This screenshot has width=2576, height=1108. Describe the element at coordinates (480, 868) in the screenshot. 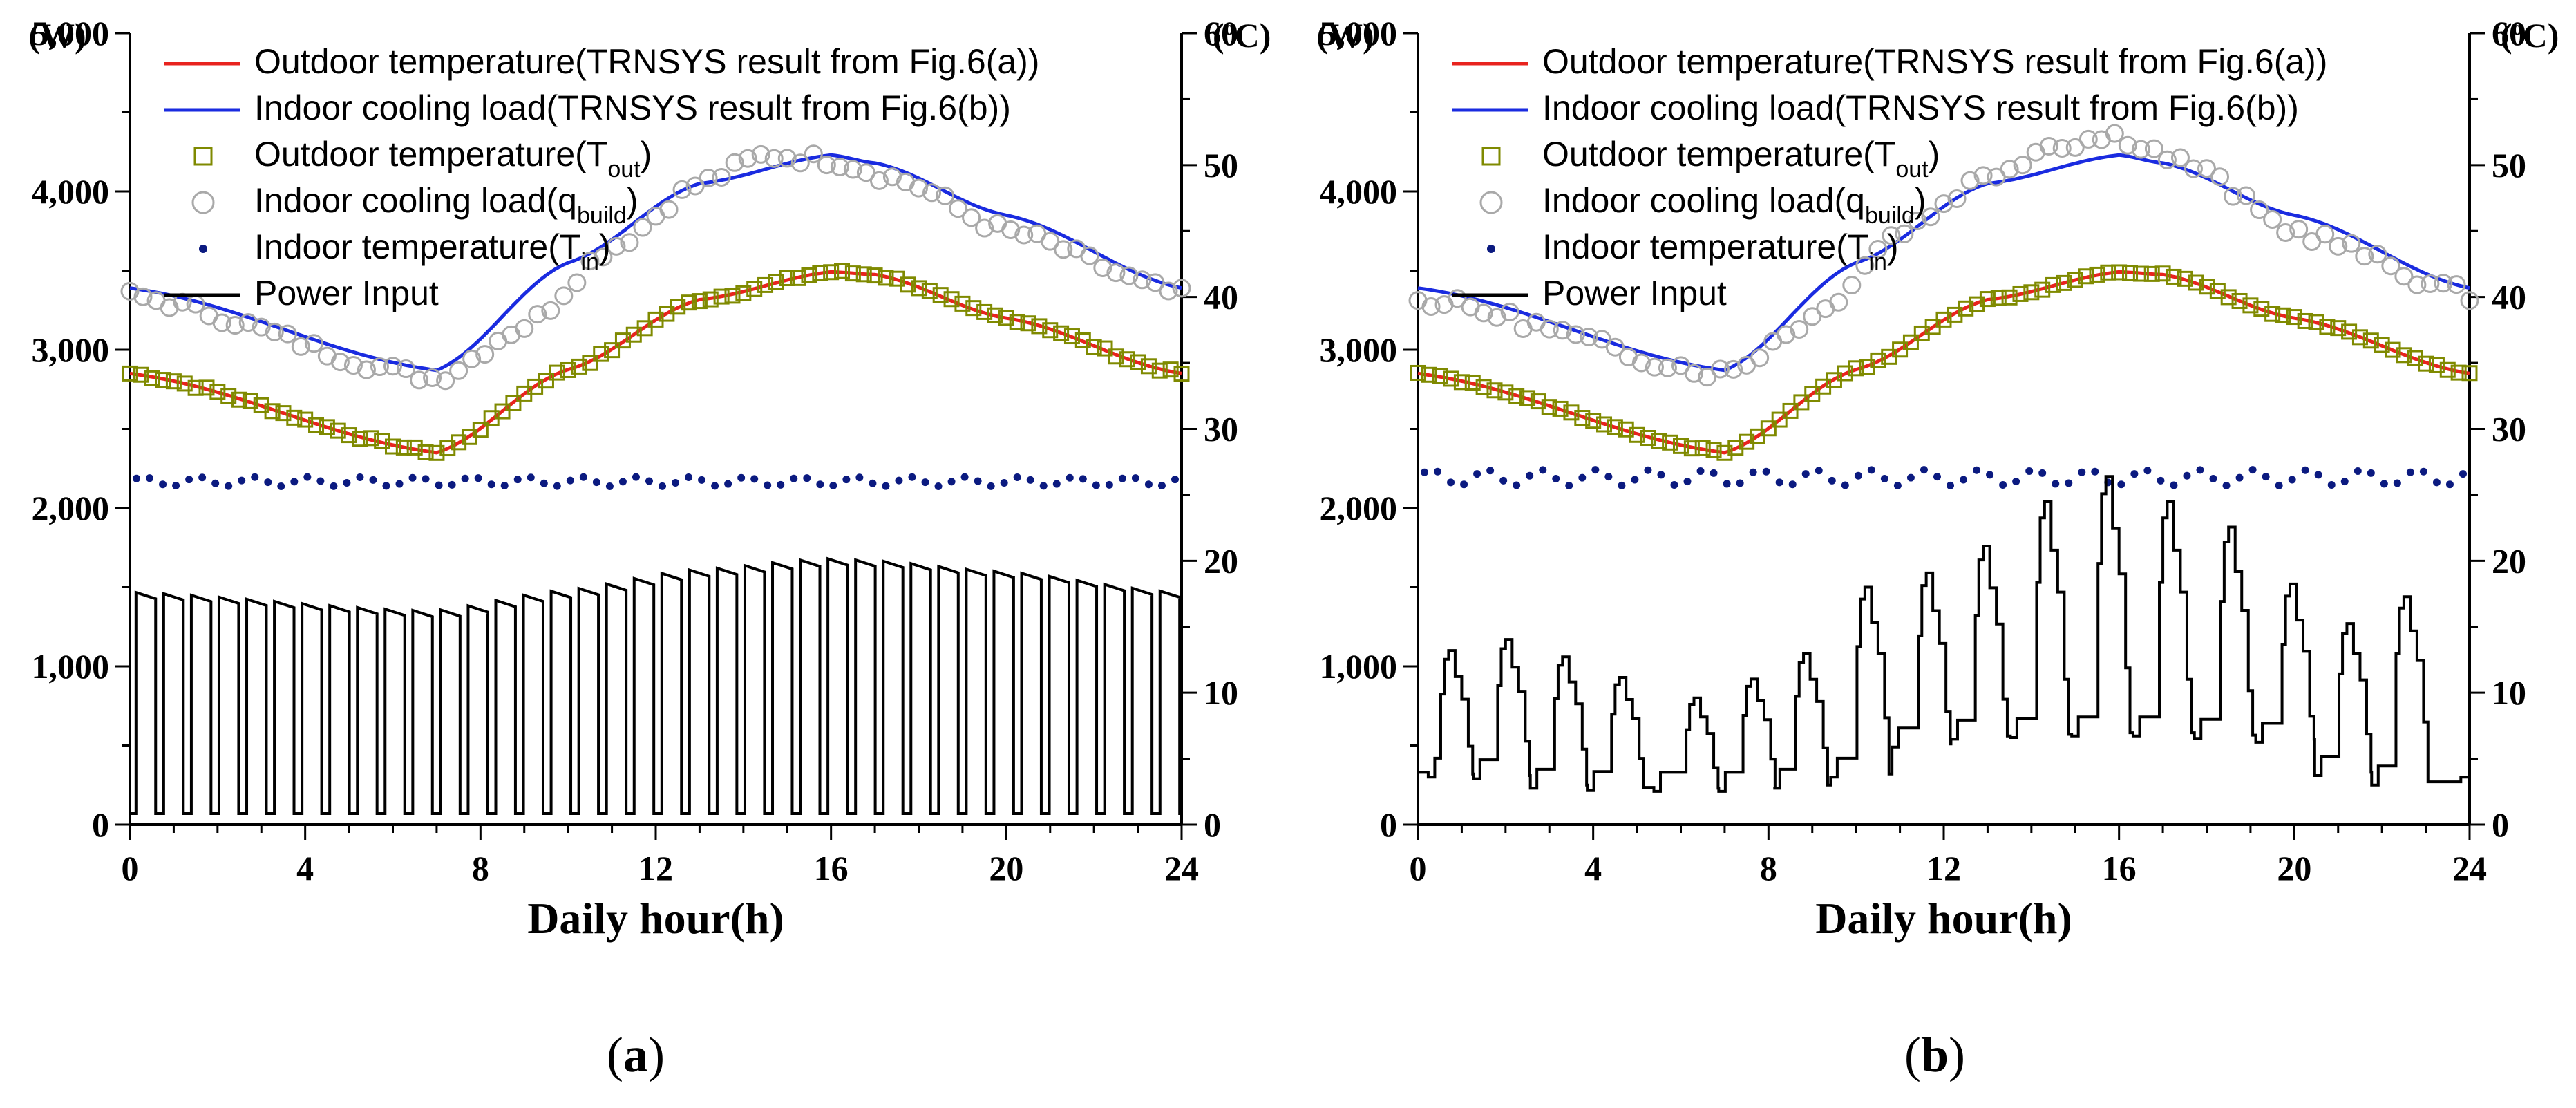

I see `x-tick-label: 8` at that location.